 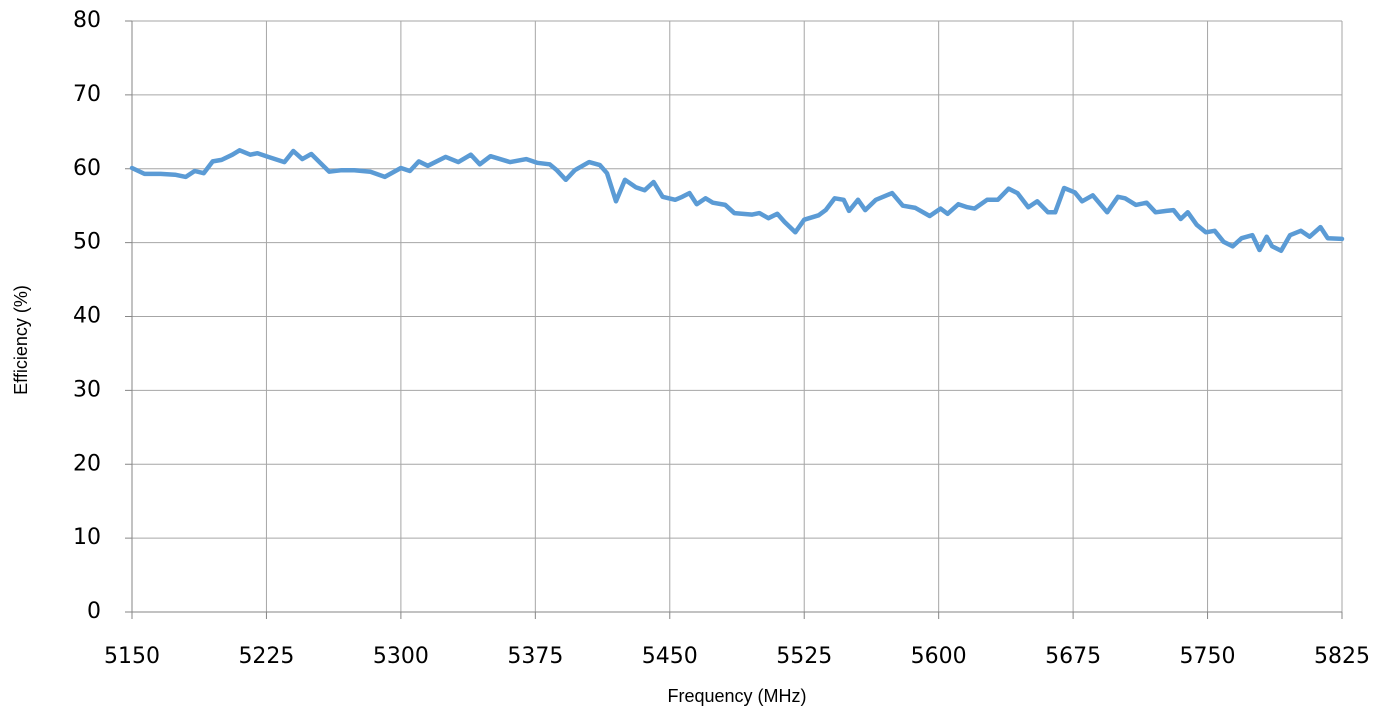 What do you see at coordinates (87, 20) in the screenshot?
I see `y-tick-label: 80` at bounding box center [87, 20].